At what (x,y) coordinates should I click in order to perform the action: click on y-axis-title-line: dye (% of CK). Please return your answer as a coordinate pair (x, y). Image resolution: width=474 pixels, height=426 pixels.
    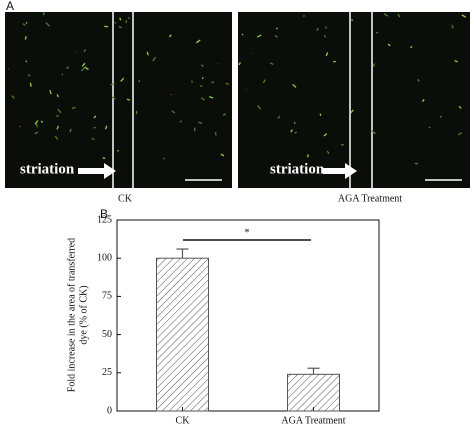
    Looking at the image, I should click on (83, 314).